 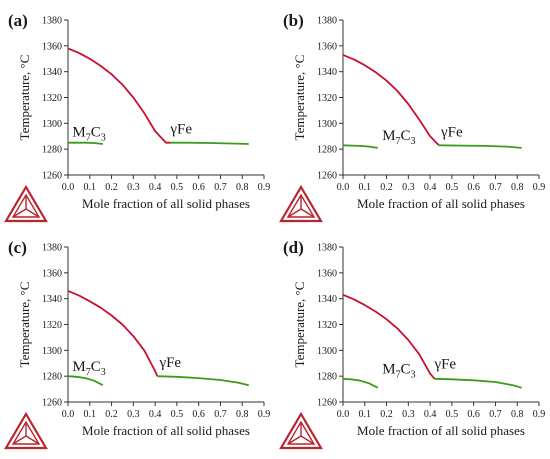 What do you see at coordinates (18, 20) in the screenshot?
I see `panel-label: (a)` at bounding box center [18, 20].